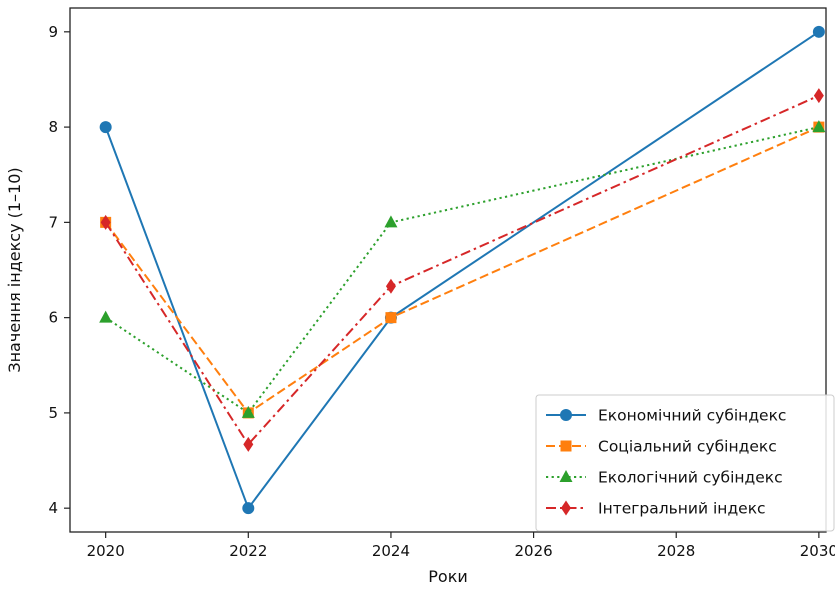 The image size is (835, 589). I want to click on x-tick-label: 2030, so click(817, 551).